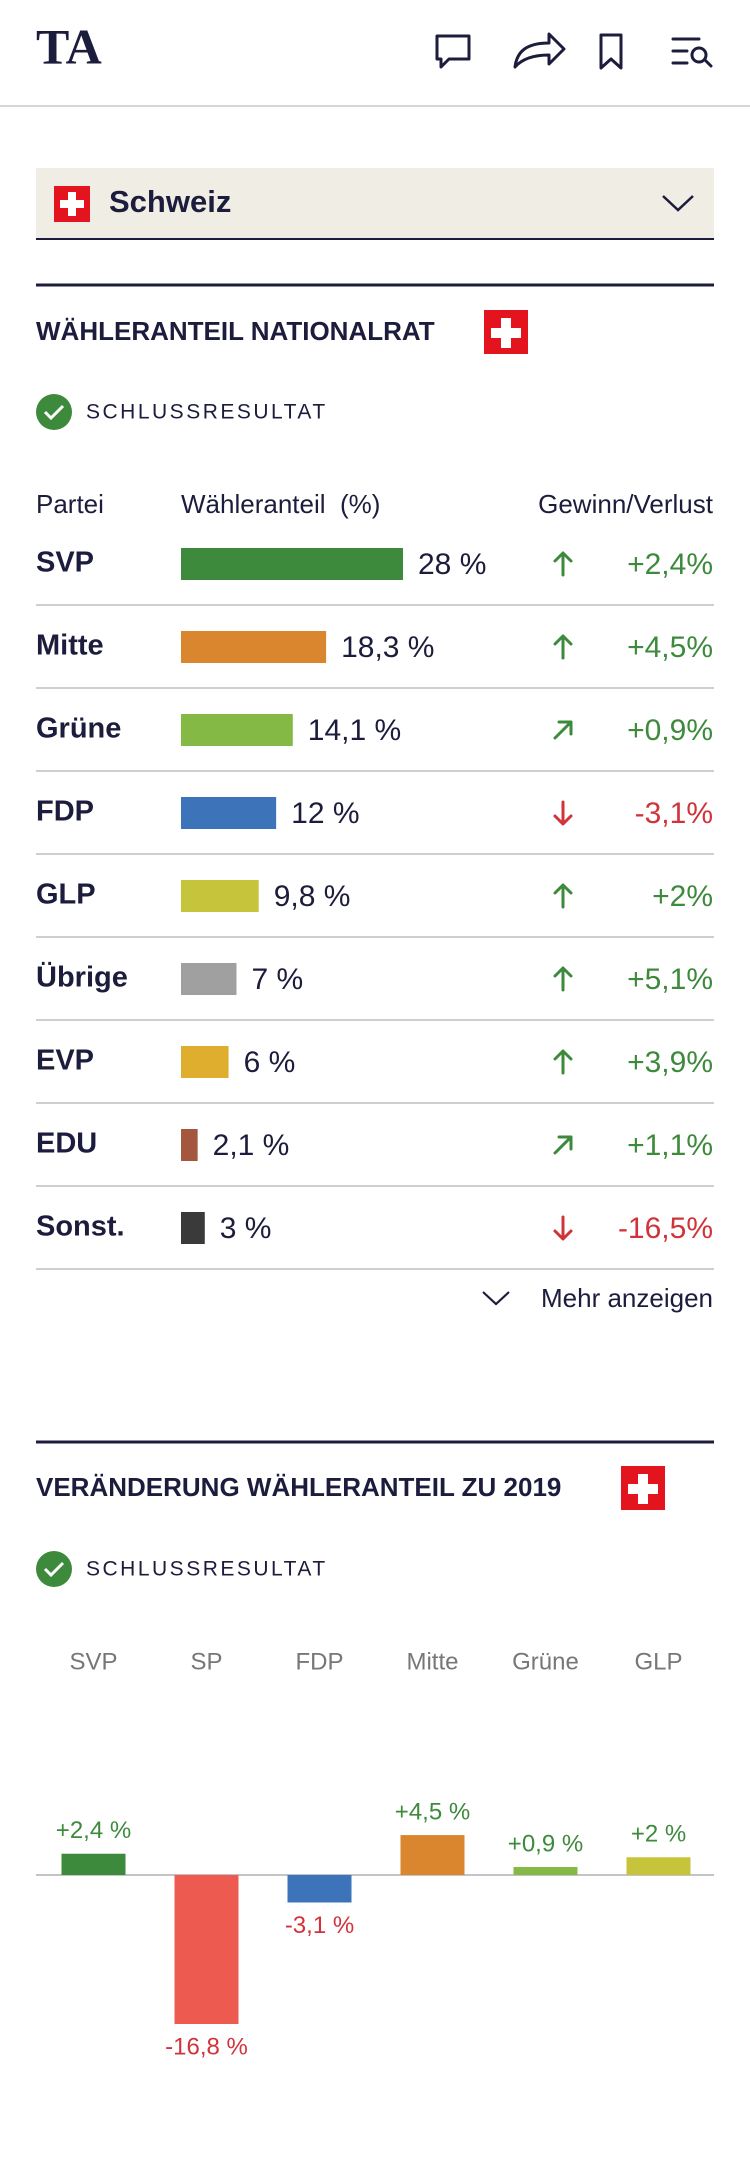  I want to click on status-label: SCHLUSSRESULTAT, so click(207, 412).